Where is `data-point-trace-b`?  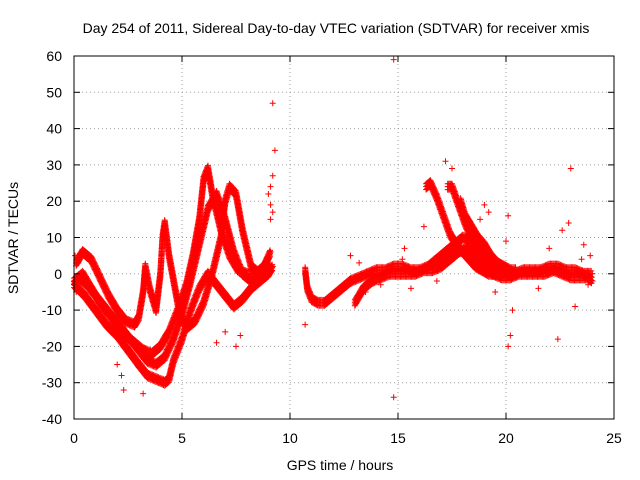 data-point-trace-b is located at coordinates (203, 306).